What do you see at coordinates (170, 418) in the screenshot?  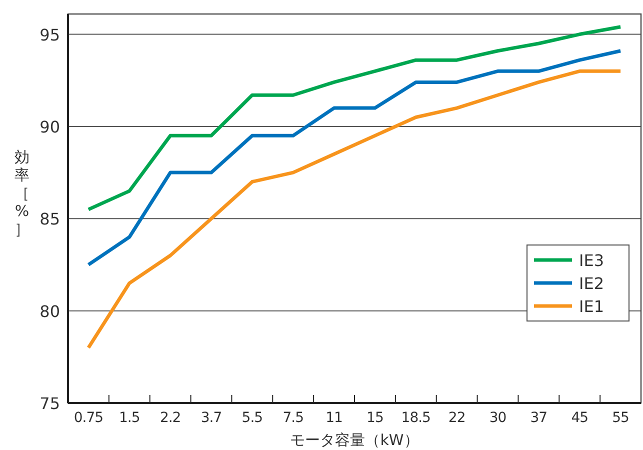 I see `x-tick-label: 2.2` at bounding box center [170, 418].